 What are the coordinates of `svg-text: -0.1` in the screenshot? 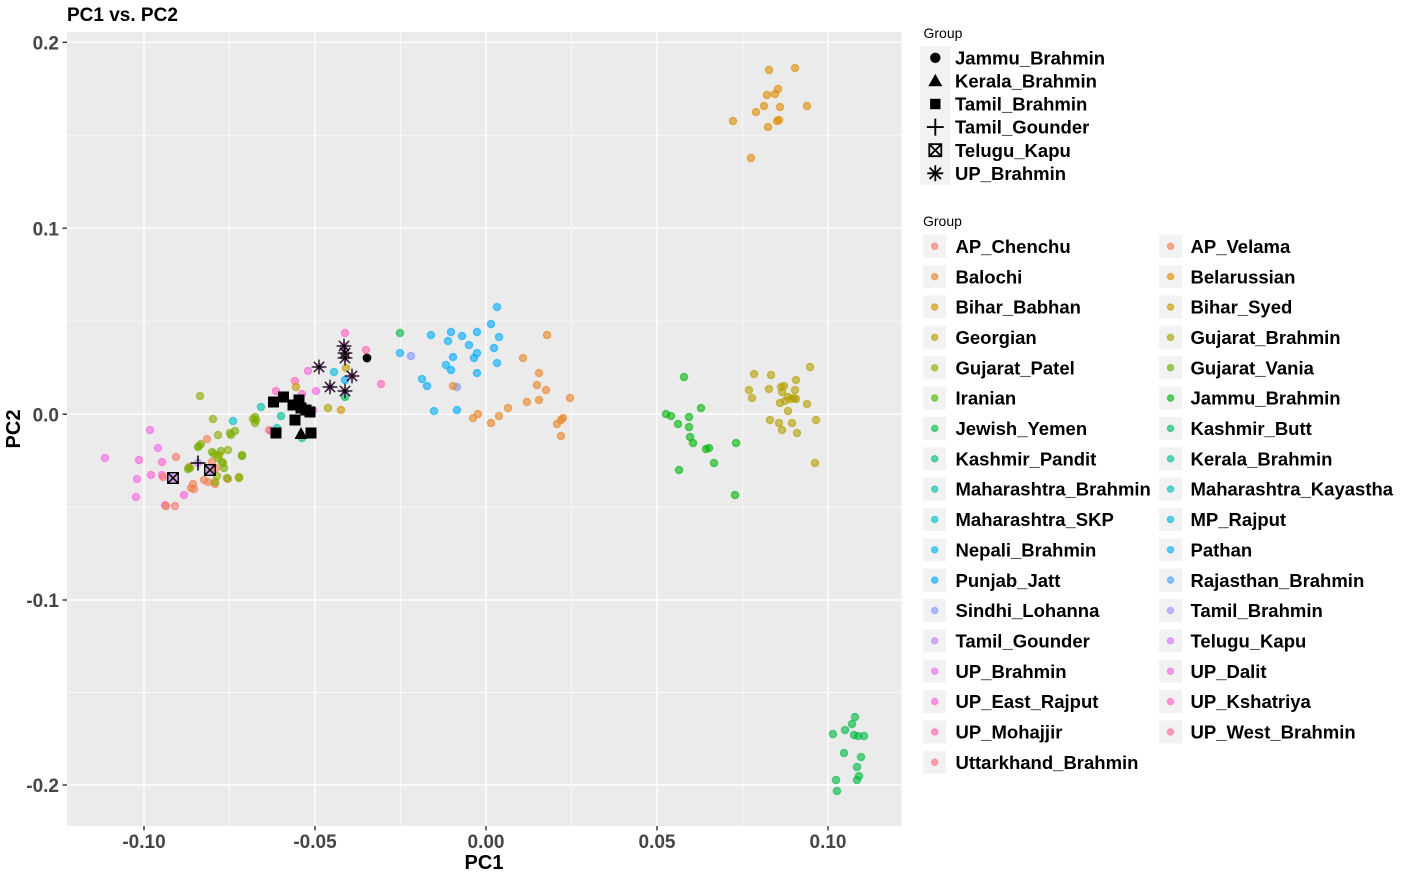 It's located at (42, 601).